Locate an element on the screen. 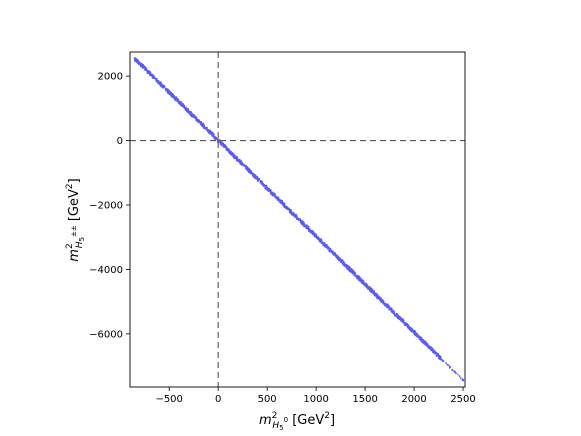 This screenshot has width=581, height=436. y-axis-title-sub-base: H is located at coordinates (80, 244).